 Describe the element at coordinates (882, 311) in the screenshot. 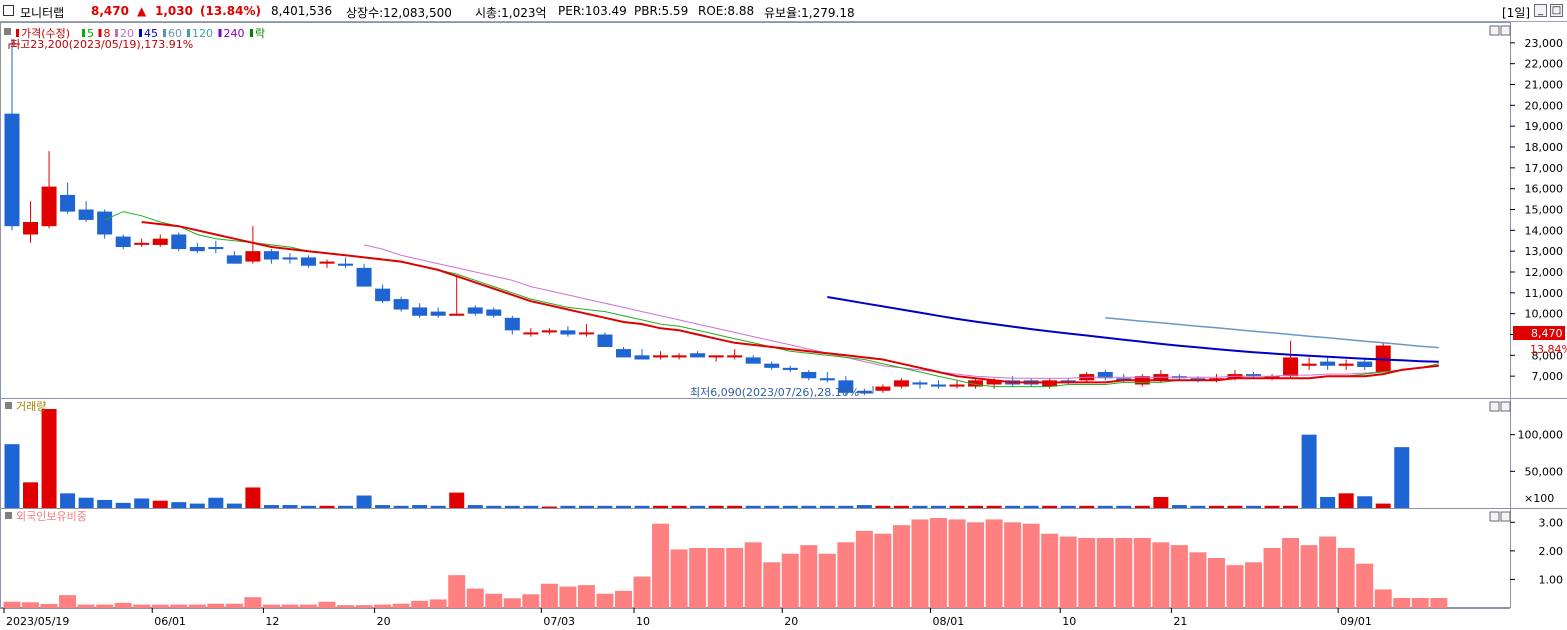

I see `ma20-line` at that location.